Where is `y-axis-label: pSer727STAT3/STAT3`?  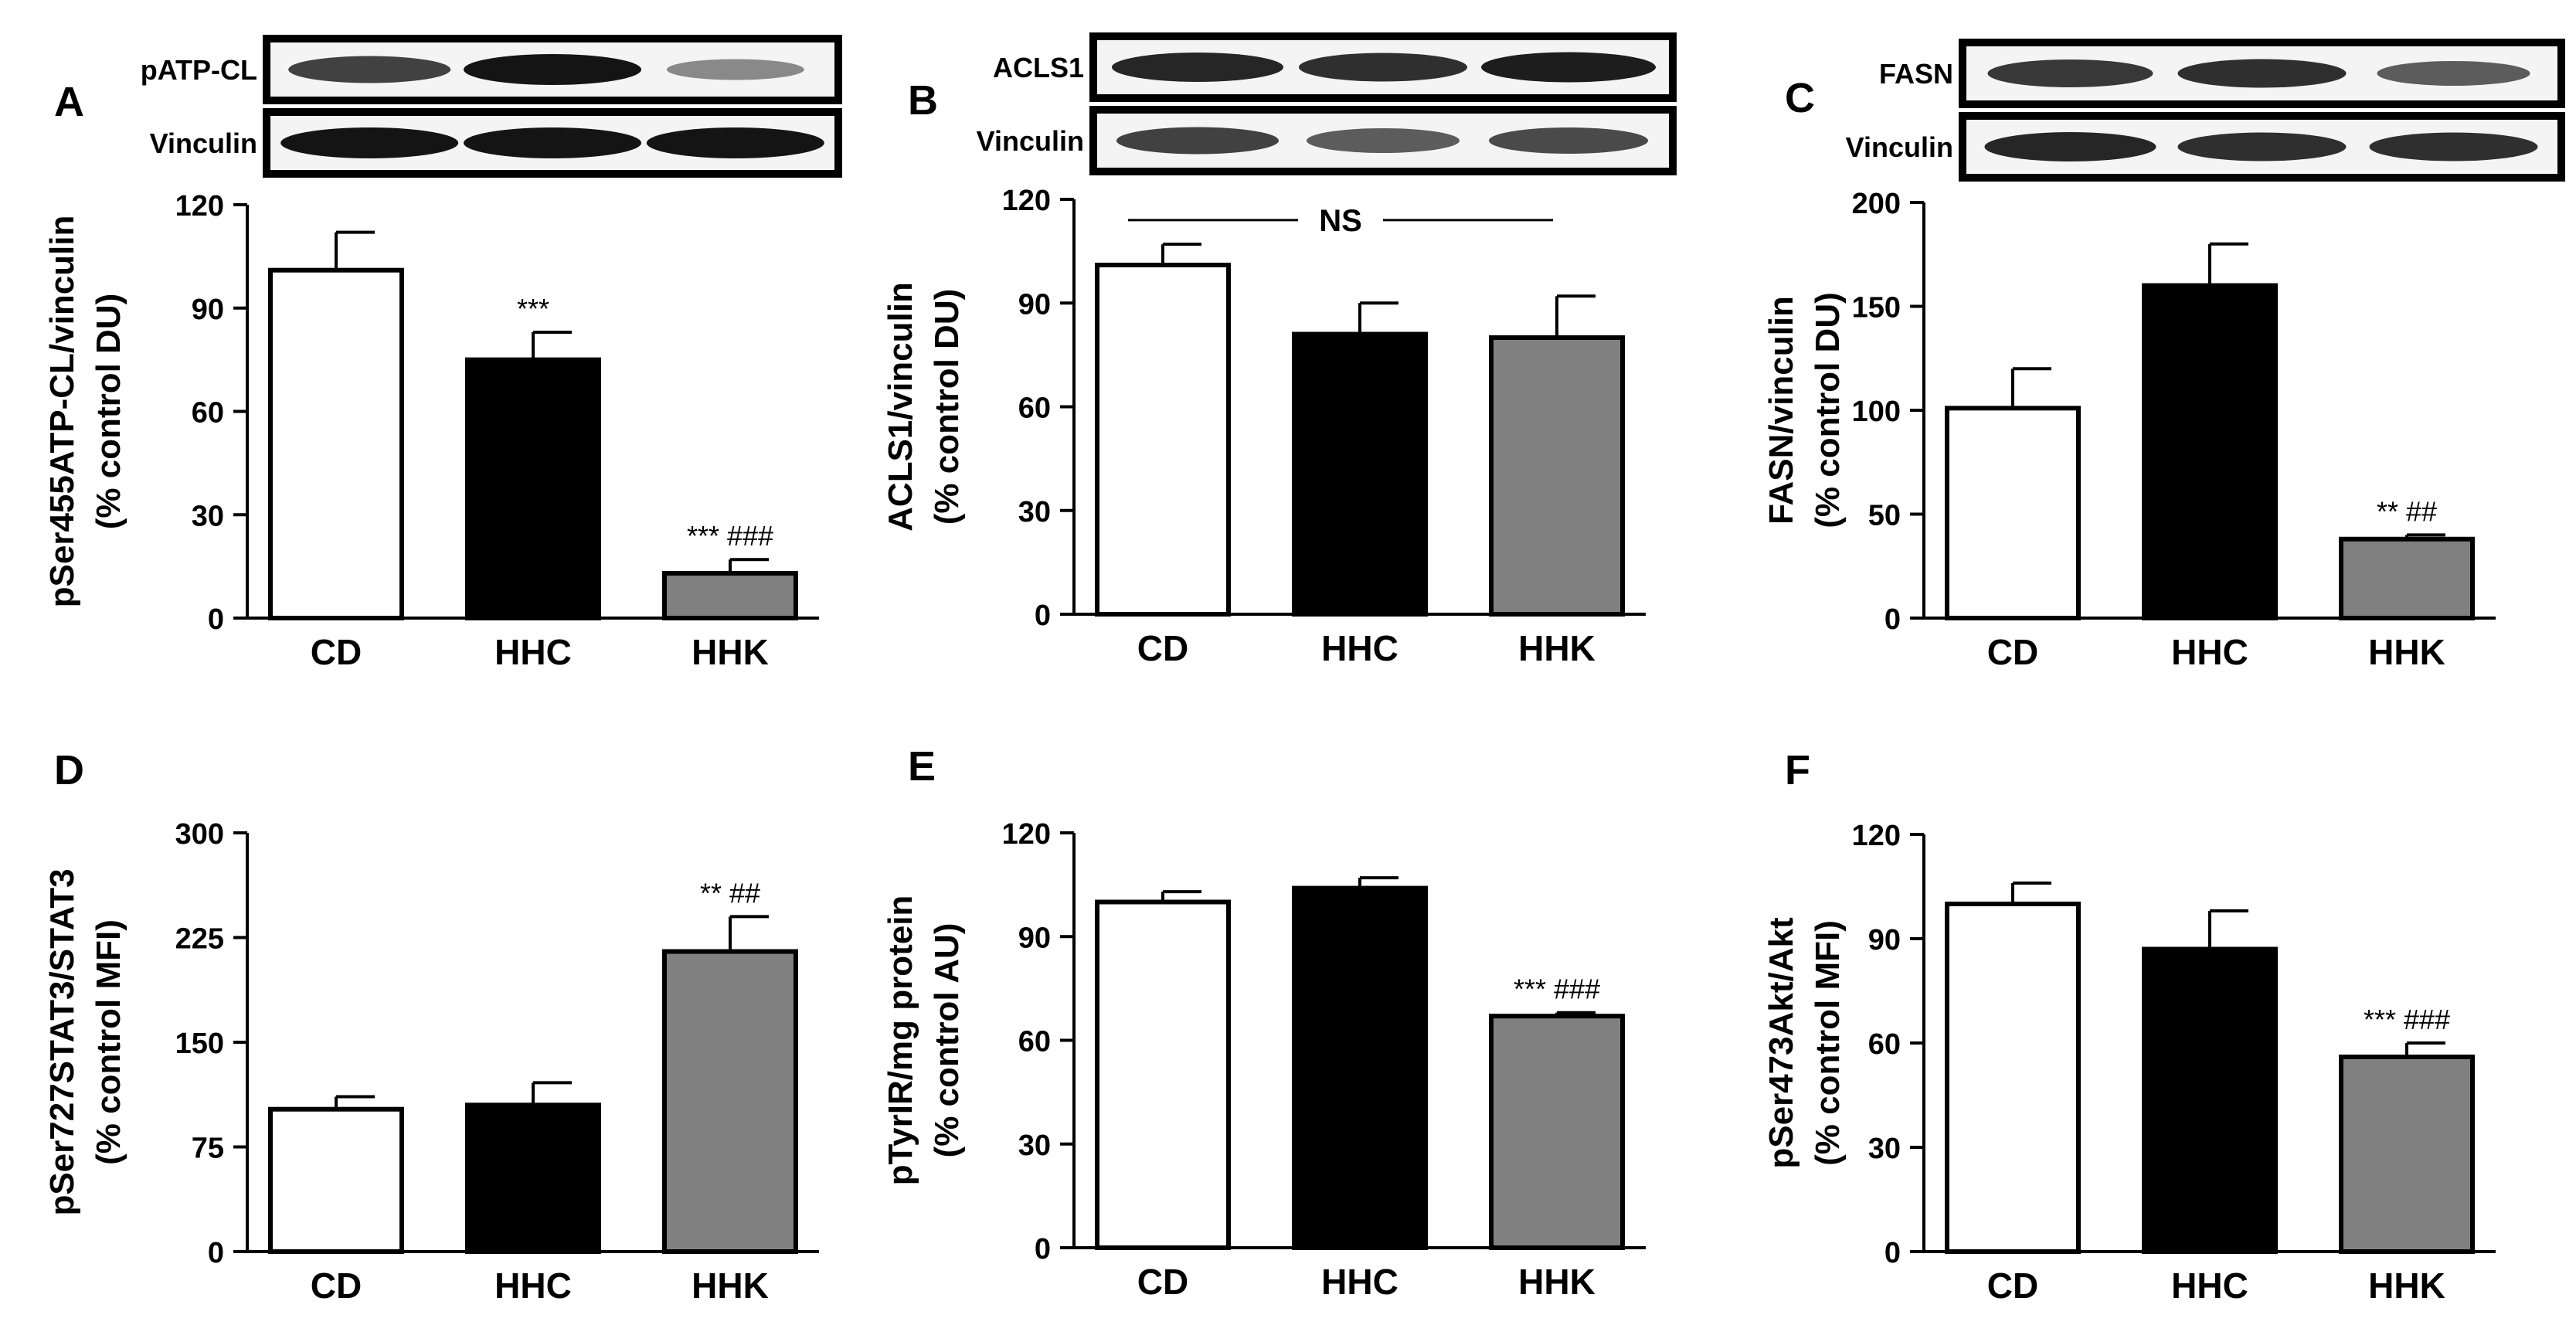
y-axis-label: pSer727STAT3/STAT3 is located at coordinates (62, 1041).